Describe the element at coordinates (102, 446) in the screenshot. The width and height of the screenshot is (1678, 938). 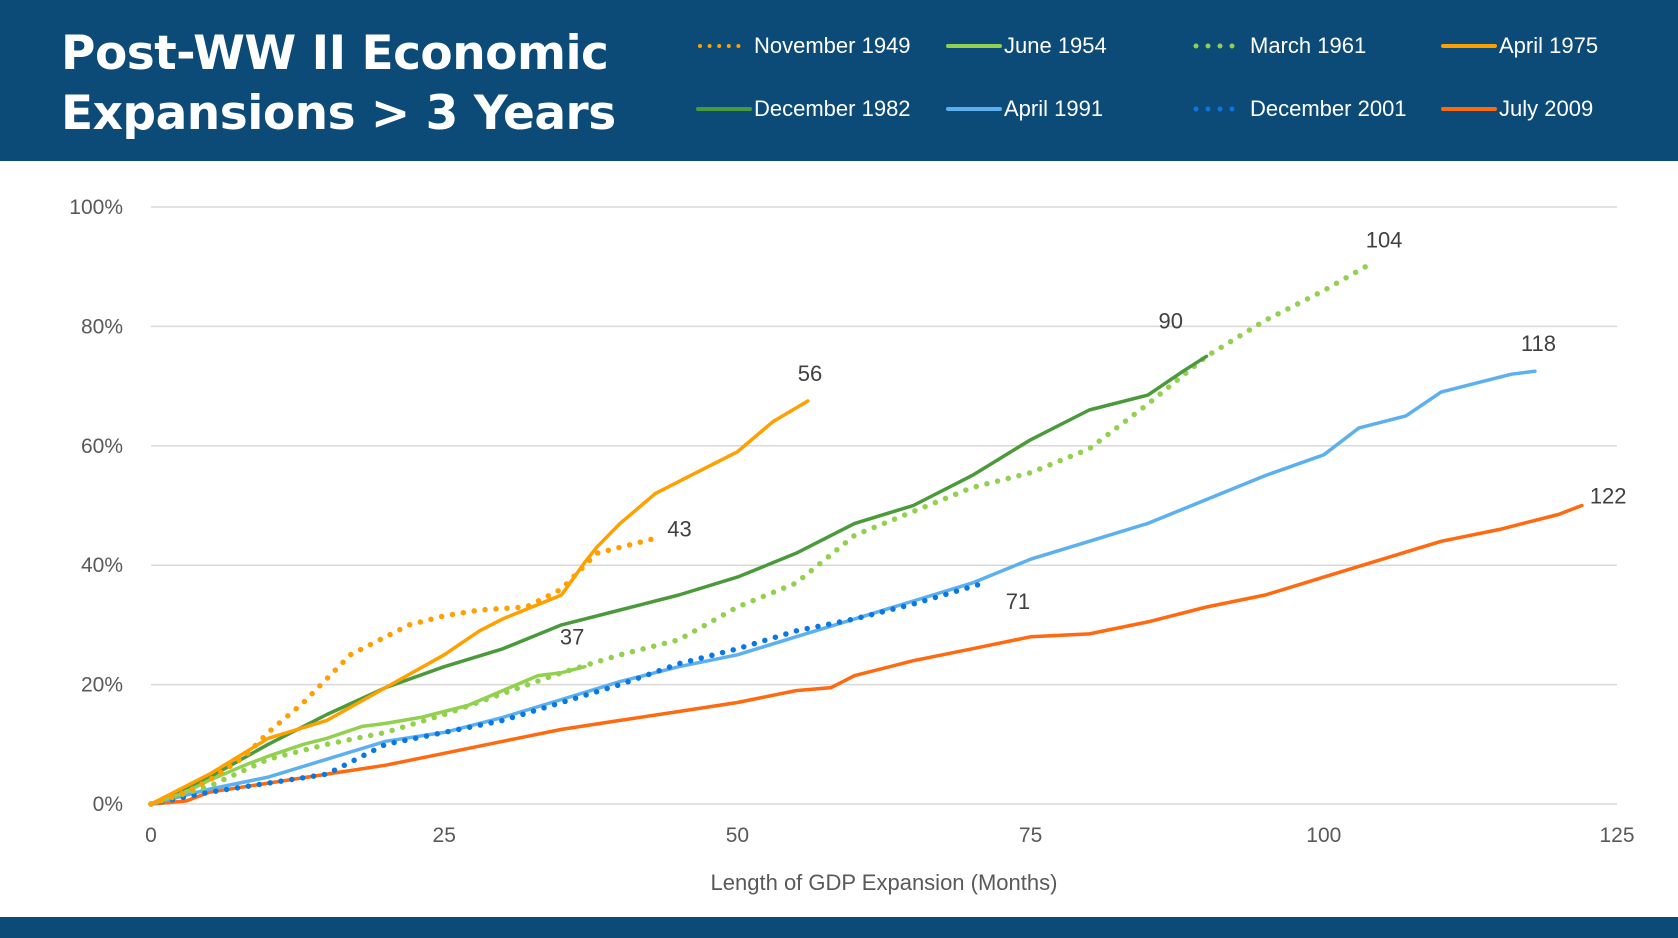
I see `y-tick-label: 60%` at that location.